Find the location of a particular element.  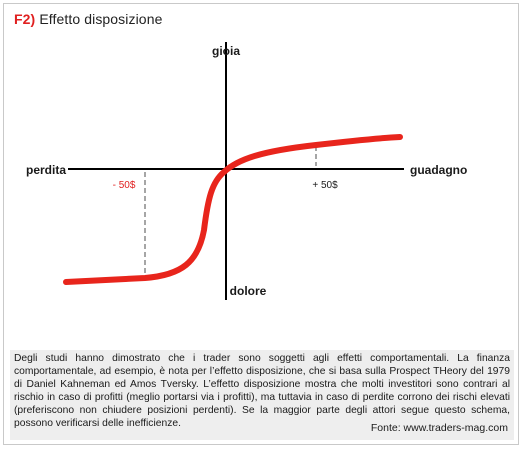

axis-label-dolore: dolore is located at coordinates (248, 291).